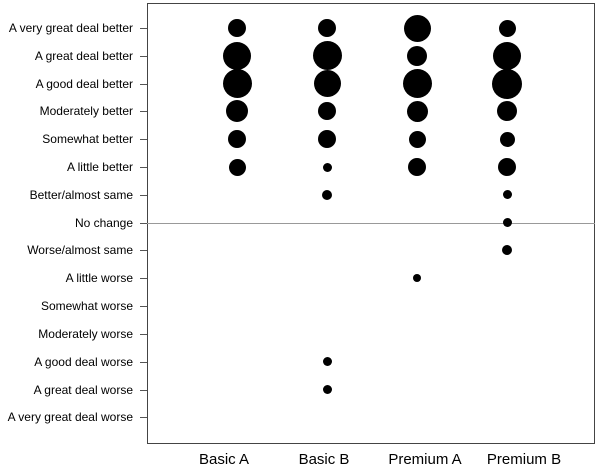  I want to click on y-axis-label: Moderately worse, so click(85, 333).